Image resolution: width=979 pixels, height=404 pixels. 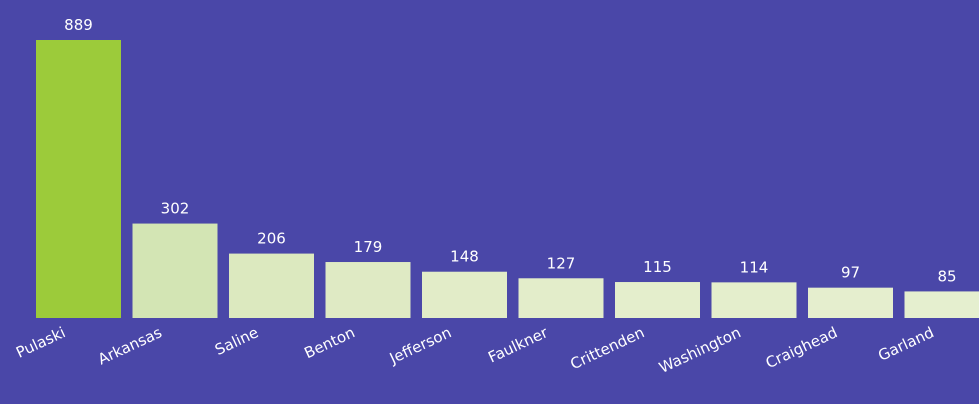 I want to click on x-tick-label: Craighead, so click(x=801, y=347).